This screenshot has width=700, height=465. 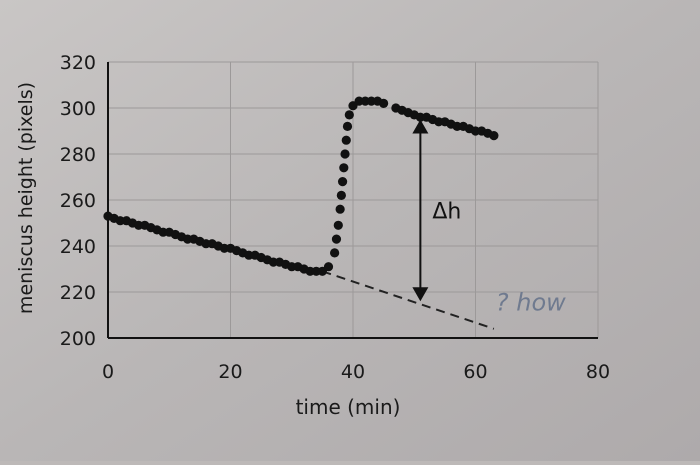 What do you see at coordinates (78, 247) in the screenshot?
I see `y-tick-label: 240` at bounding box center [78, 247].